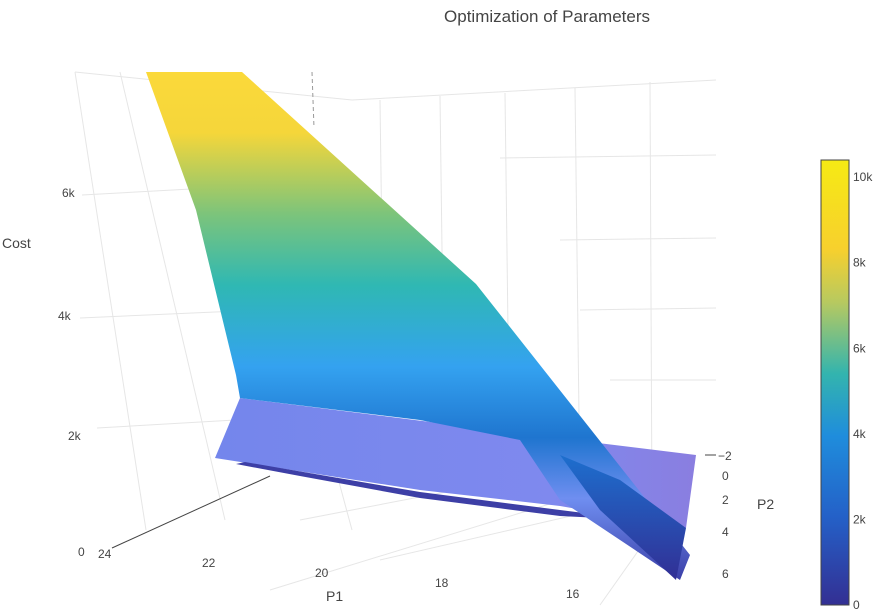  I want to click on x-tick-label: 16, so click(573, 594).